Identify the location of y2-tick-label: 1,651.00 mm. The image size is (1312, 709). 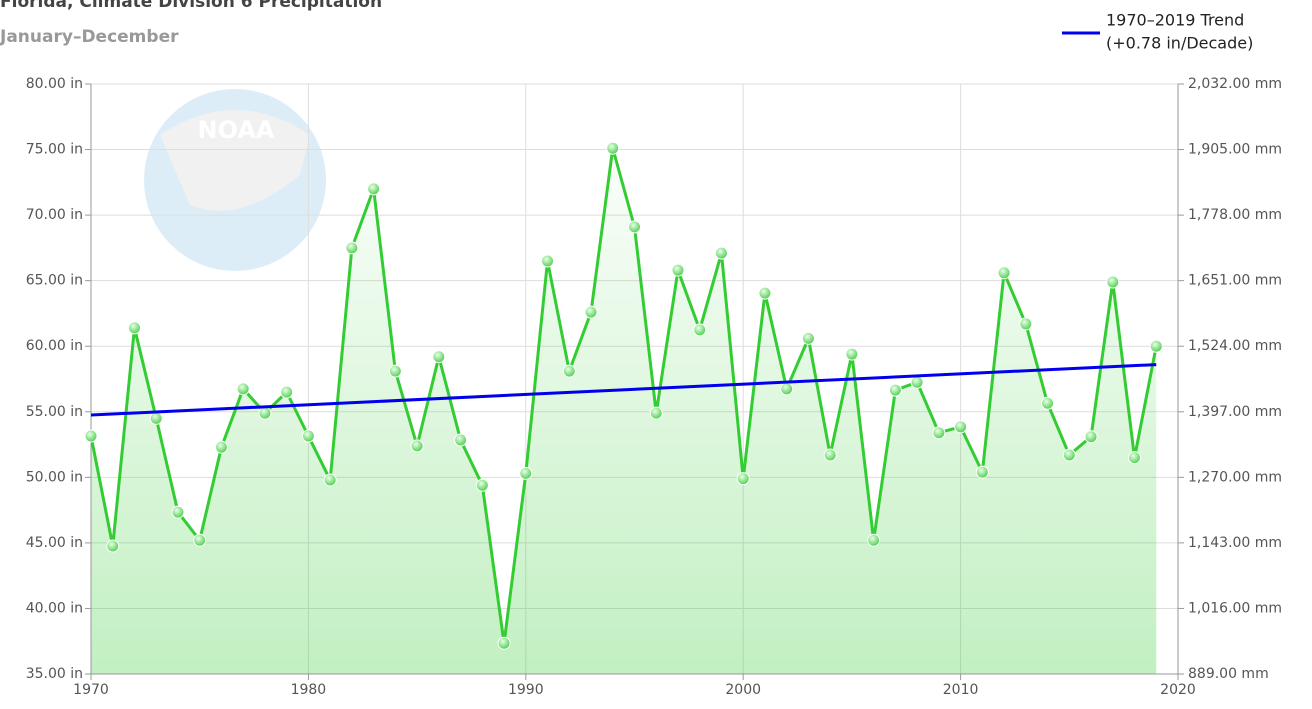
(1235, 281).